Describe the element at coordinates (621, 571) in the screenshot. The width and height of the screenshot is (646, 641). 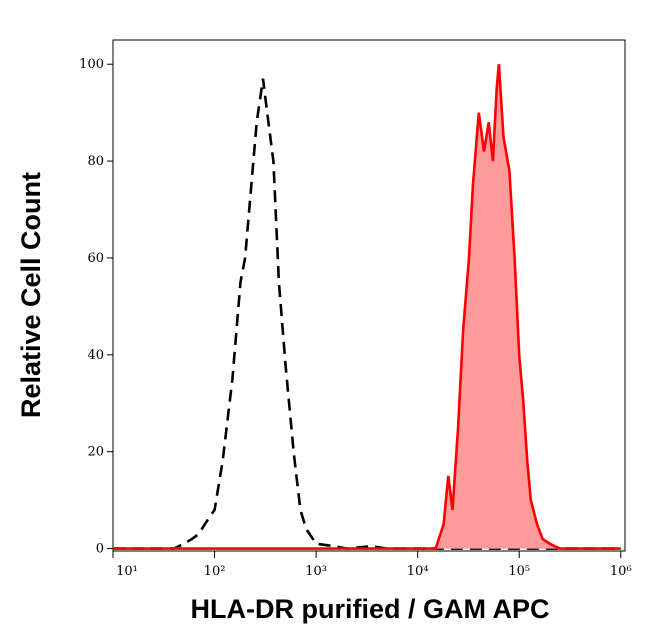
I see `x-tick-label: 10⁶` at that location.